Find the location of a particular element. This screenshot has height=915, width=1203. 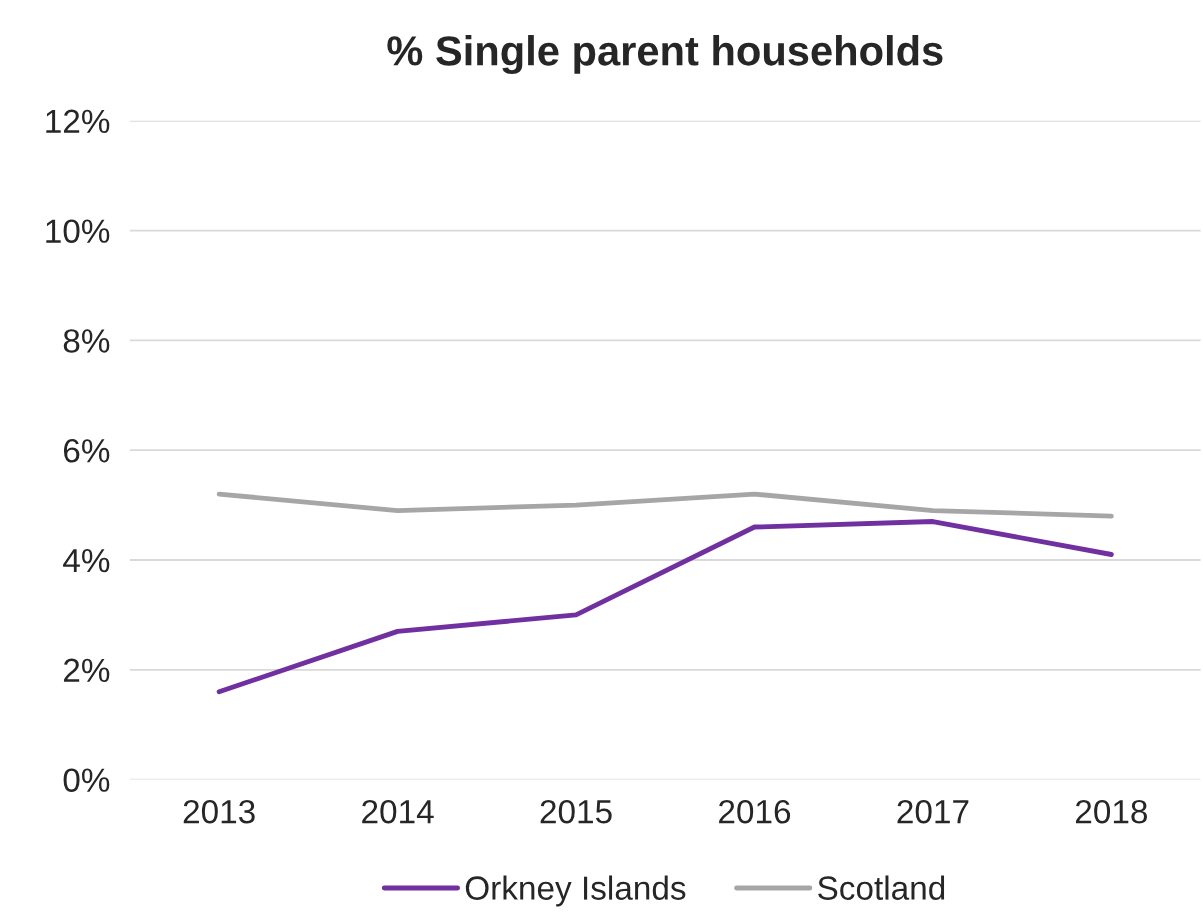

y-tick-label: 12% is located at coordinates (78, 121).